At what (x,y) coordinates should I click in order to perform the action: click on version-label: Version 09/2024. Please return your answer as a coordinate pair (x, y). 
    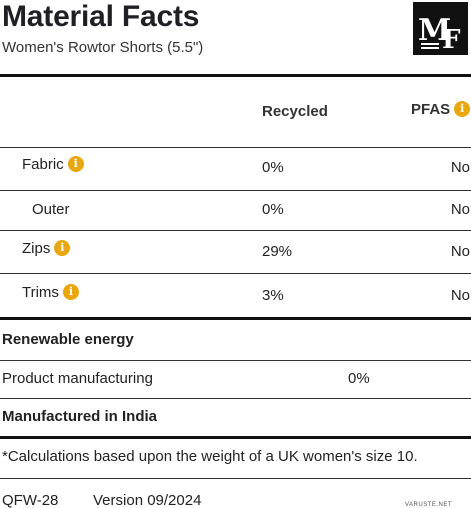
    Looking at the image, I should click on (147, 500).